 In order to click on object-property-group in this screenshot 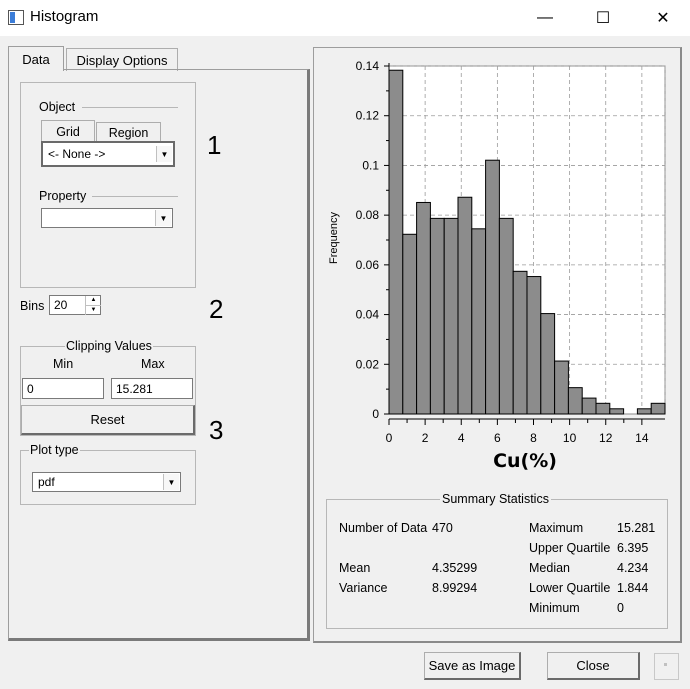, I will do `click(108, 185)`.